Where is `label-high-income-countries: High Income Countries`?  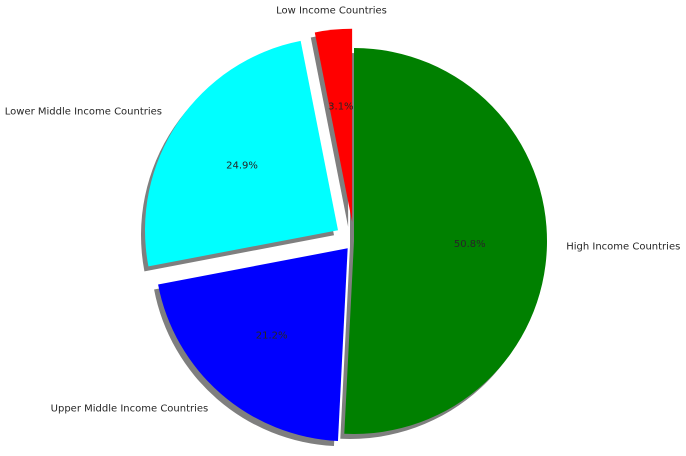 label-high-income-countries: High Income Countries is located at coordinates (623, 246).